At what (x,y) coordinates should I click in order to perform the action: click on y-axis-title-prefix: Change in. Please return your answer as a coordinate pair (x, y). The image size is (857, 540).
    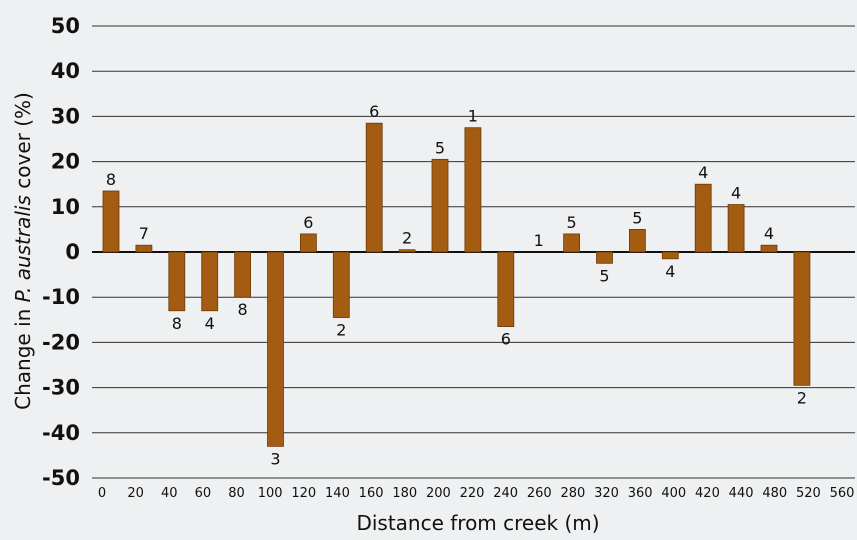
    Looking at the image, I should click on (23, 356).